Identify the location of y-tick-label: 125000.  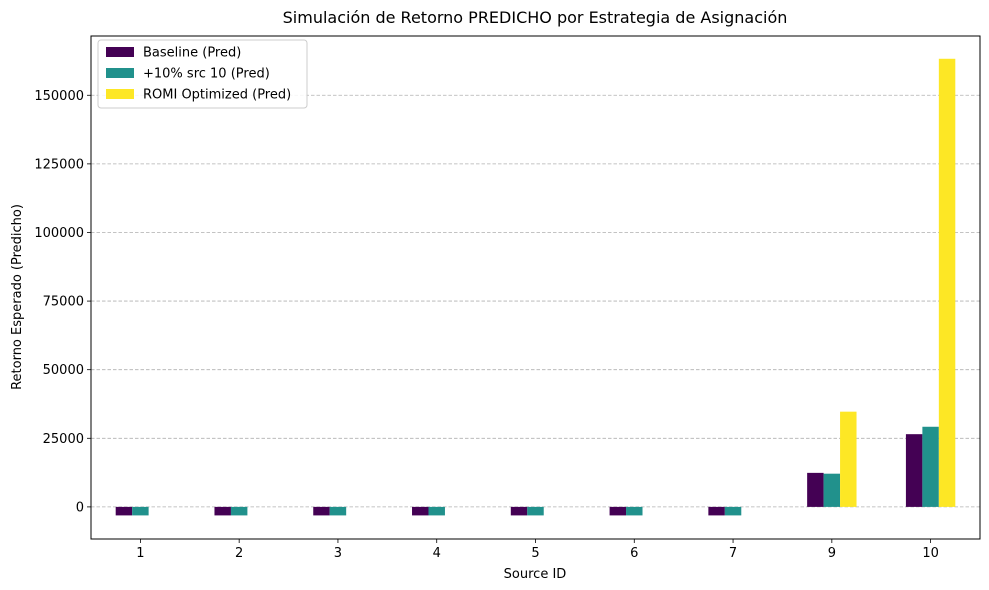
(59, 164).